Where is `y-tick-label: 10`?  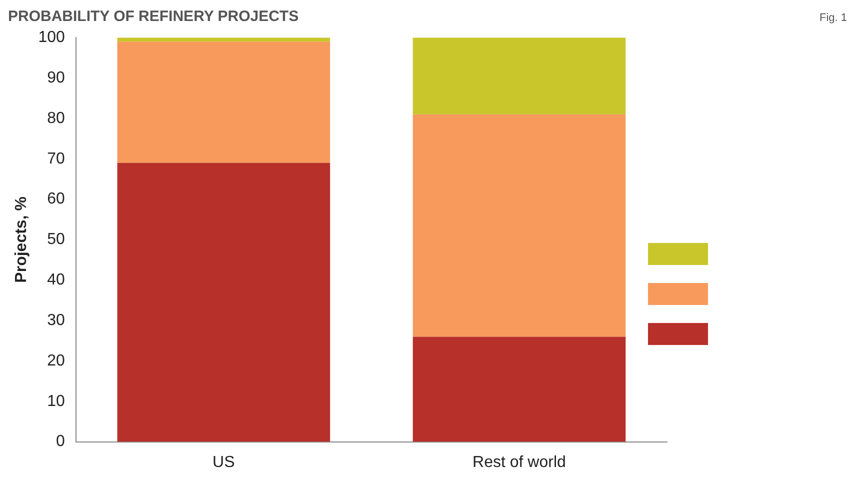 y-tick-label: 10 is located at coordinates (56, 401).